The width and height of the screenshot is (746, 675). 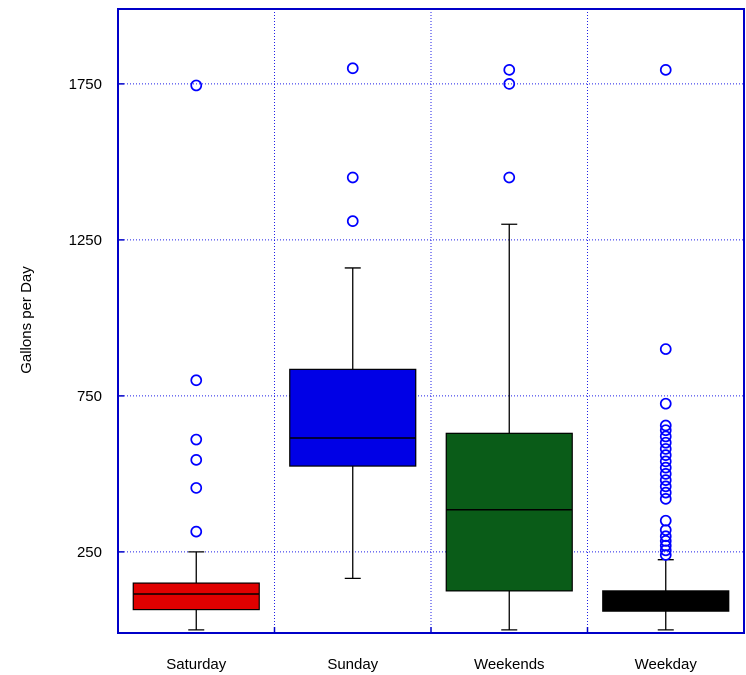 I want to click on y-axis-label: Gallons per Day, so click(x=26, y=320).